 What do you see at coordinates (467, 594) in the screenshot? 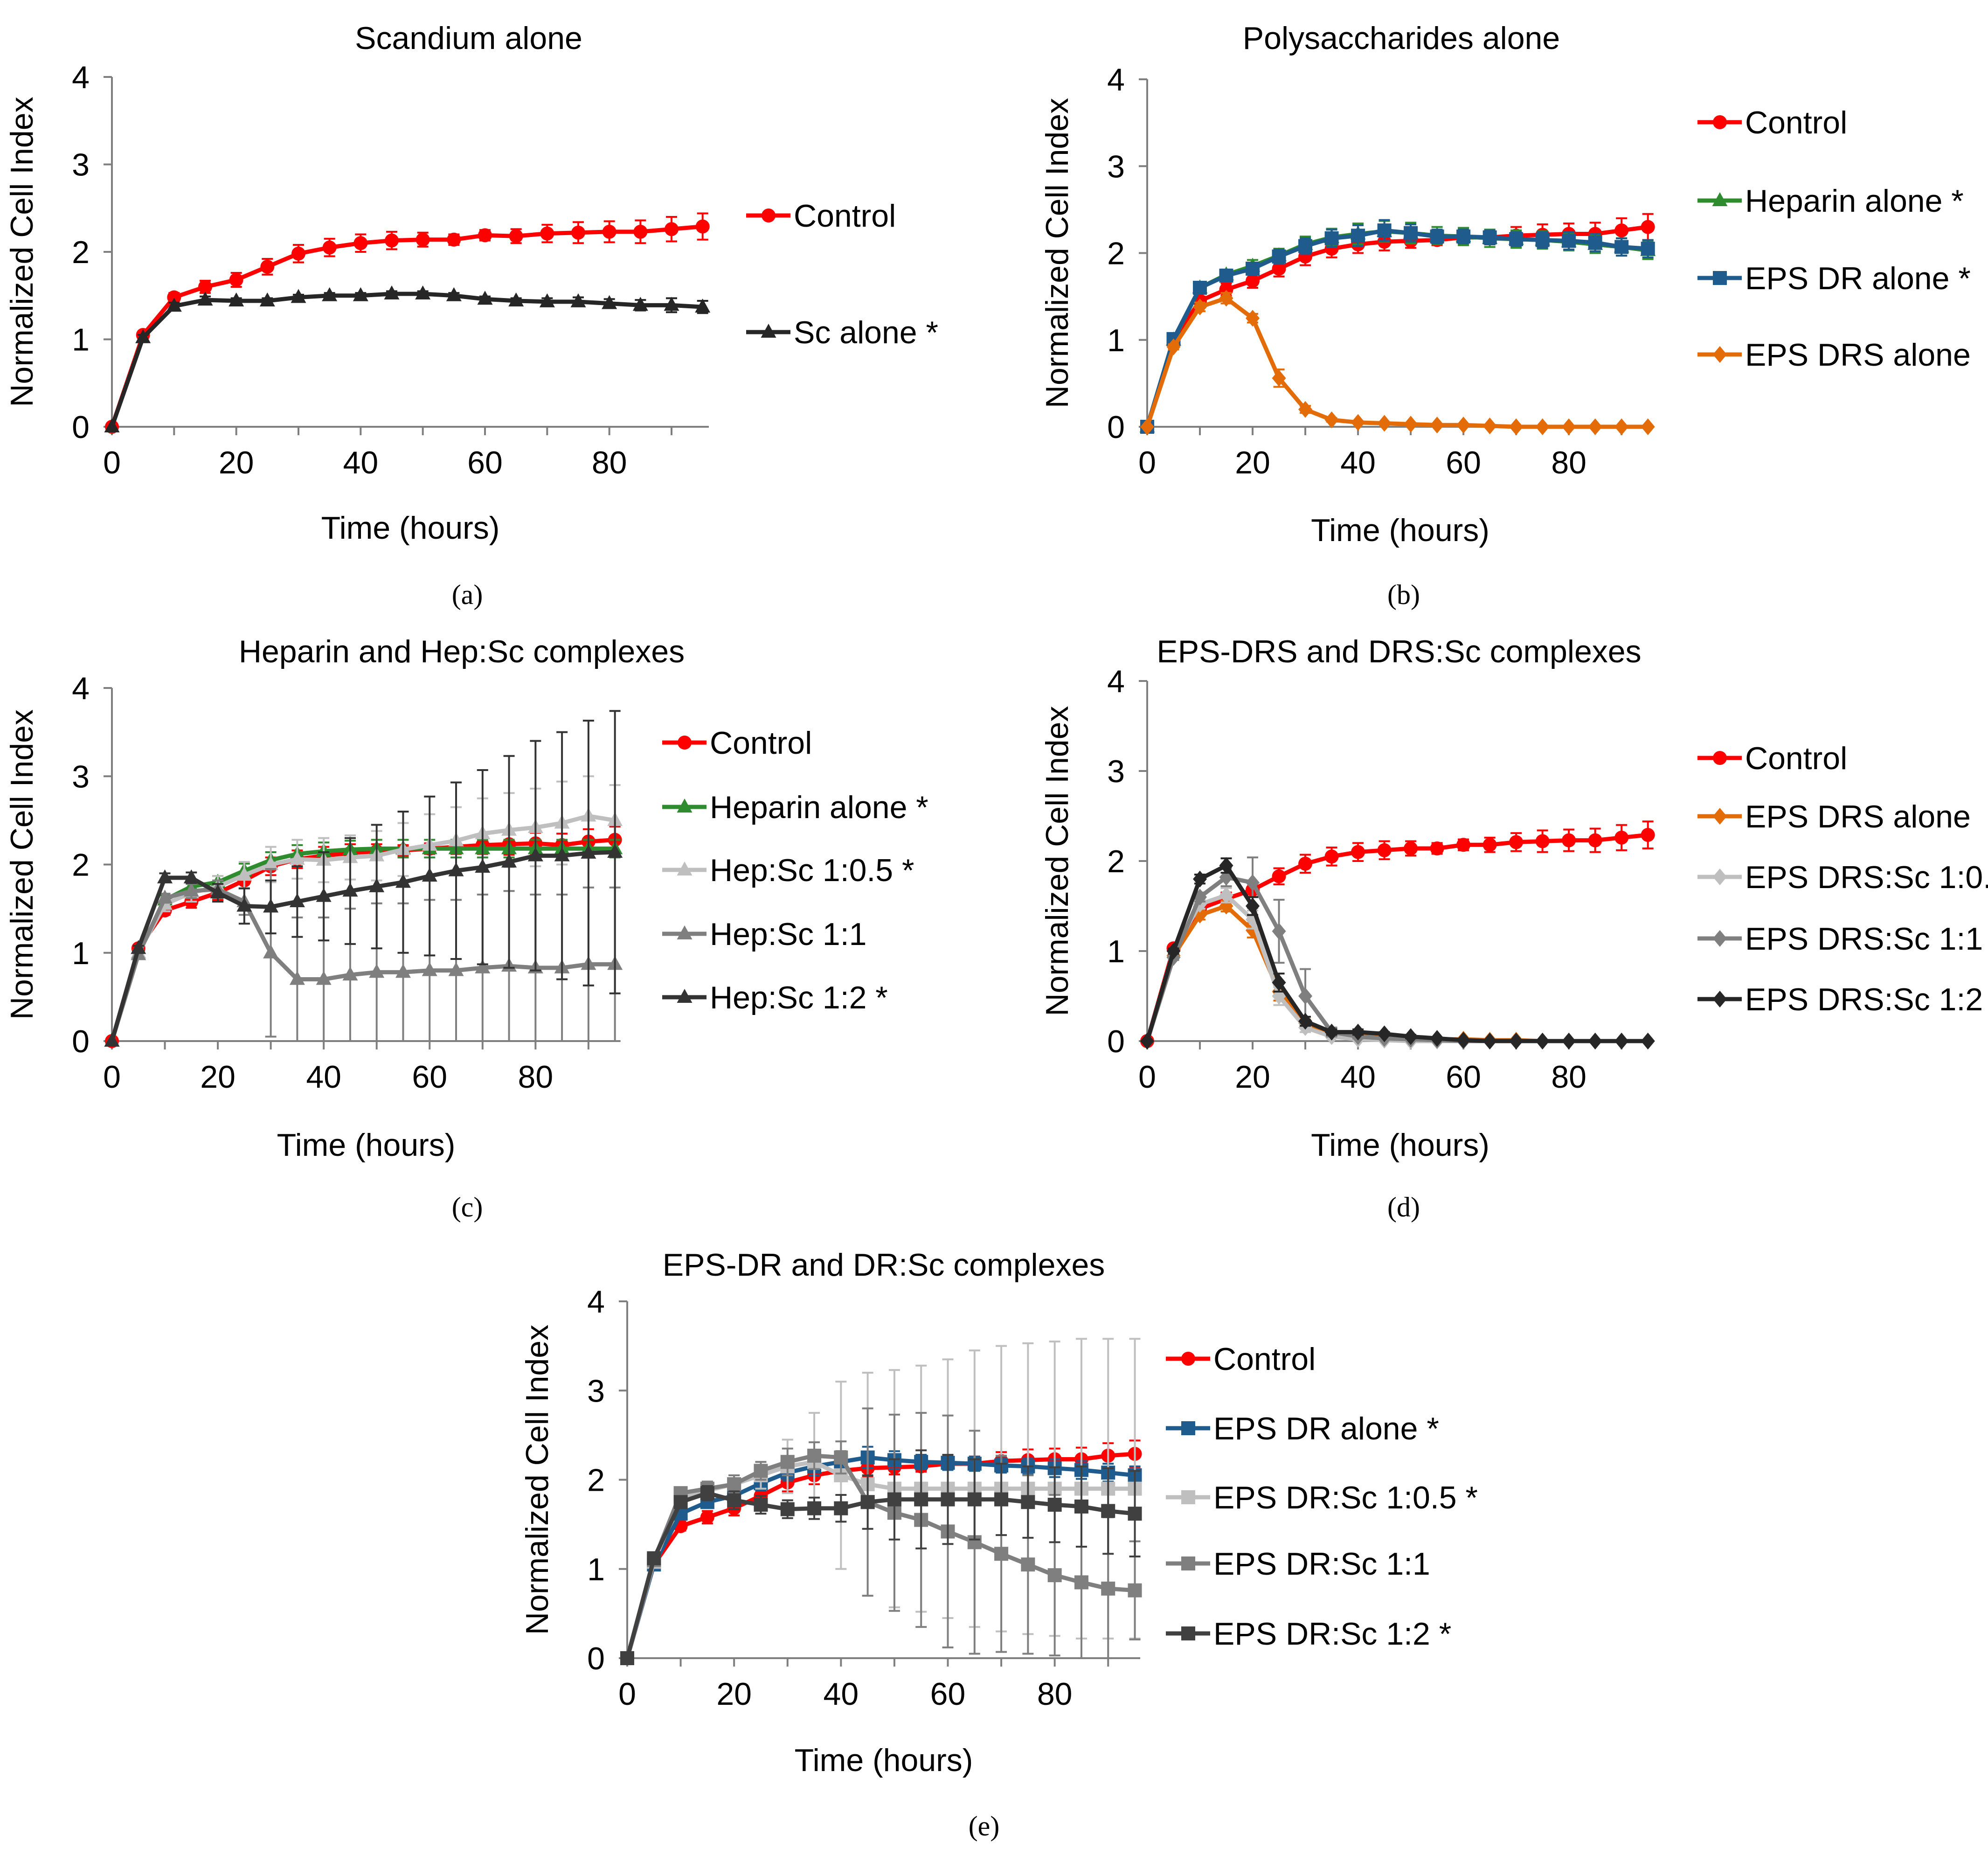
I see `panel-caption: (a)` at bounding box center [467, 594].